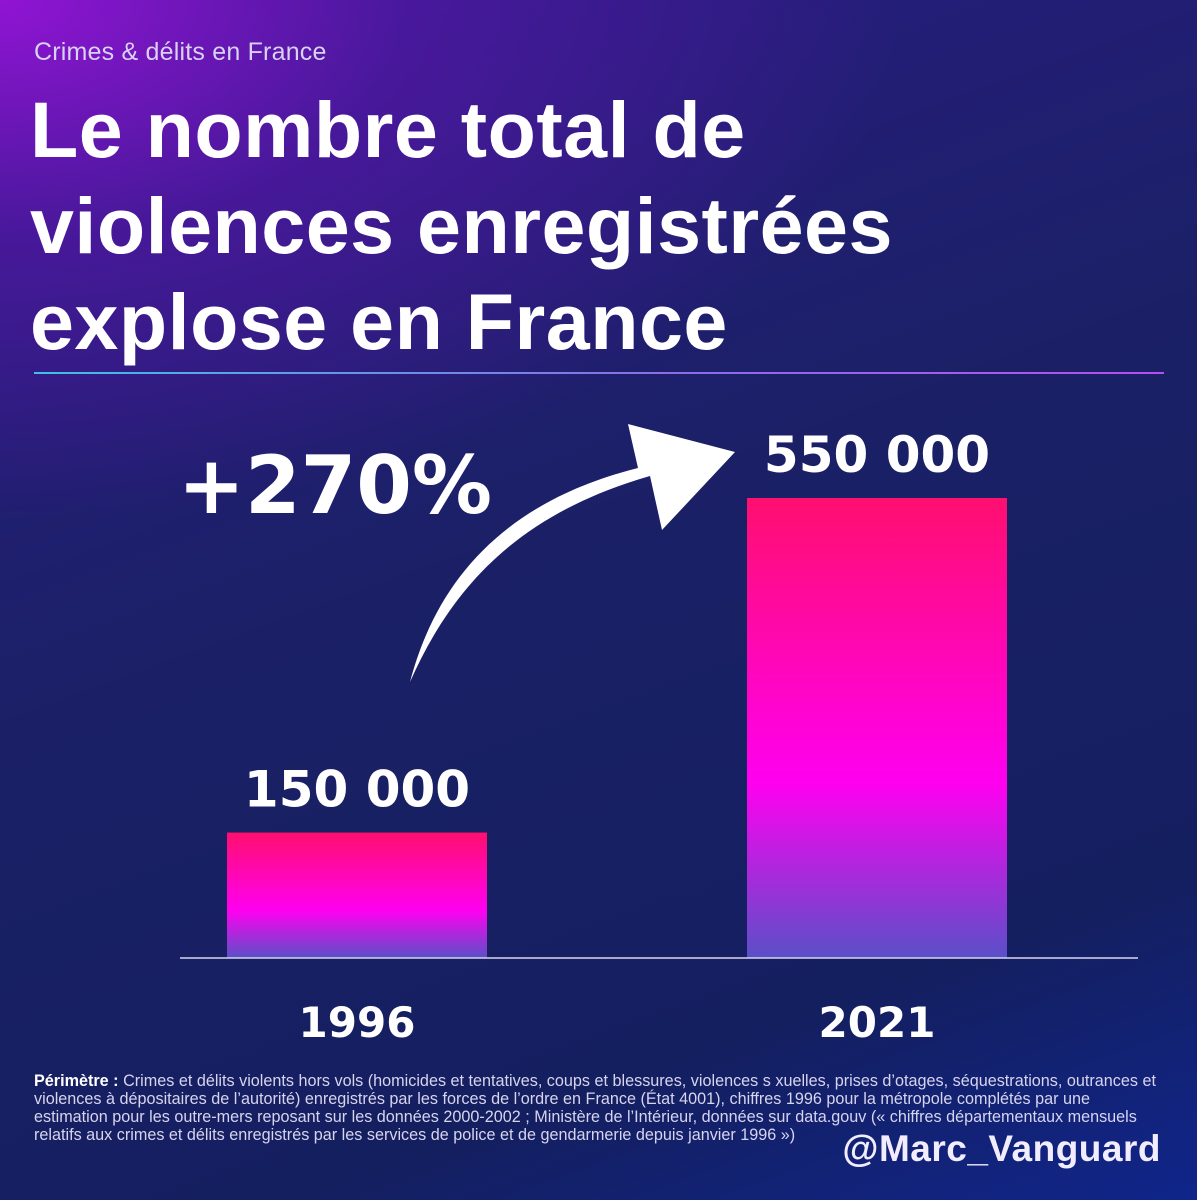 The width and height of the screenshot is (1197, 1200). I want to click on title-line-1: Le nombre total de, so click(388, 129).